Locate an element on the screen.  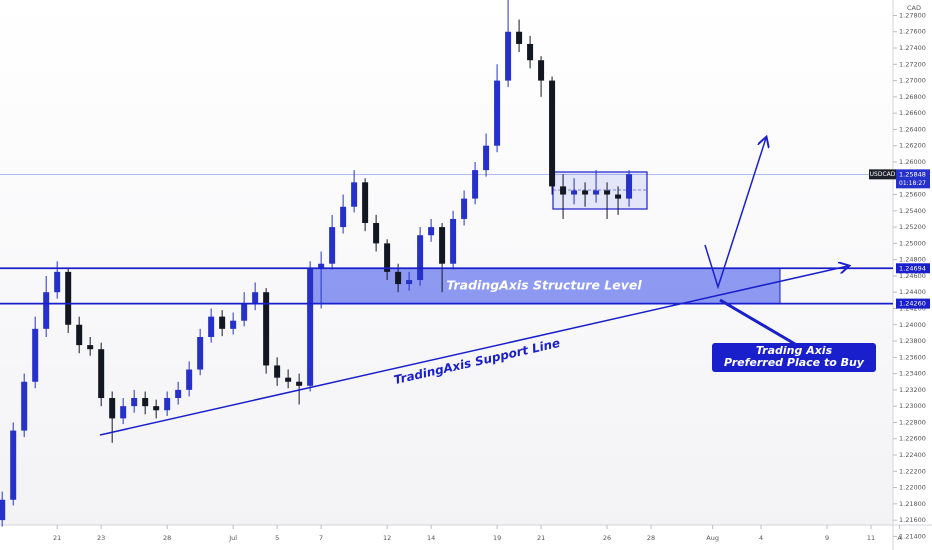
y-tick-label: 1.23800 is located at coordinates (912, 341).